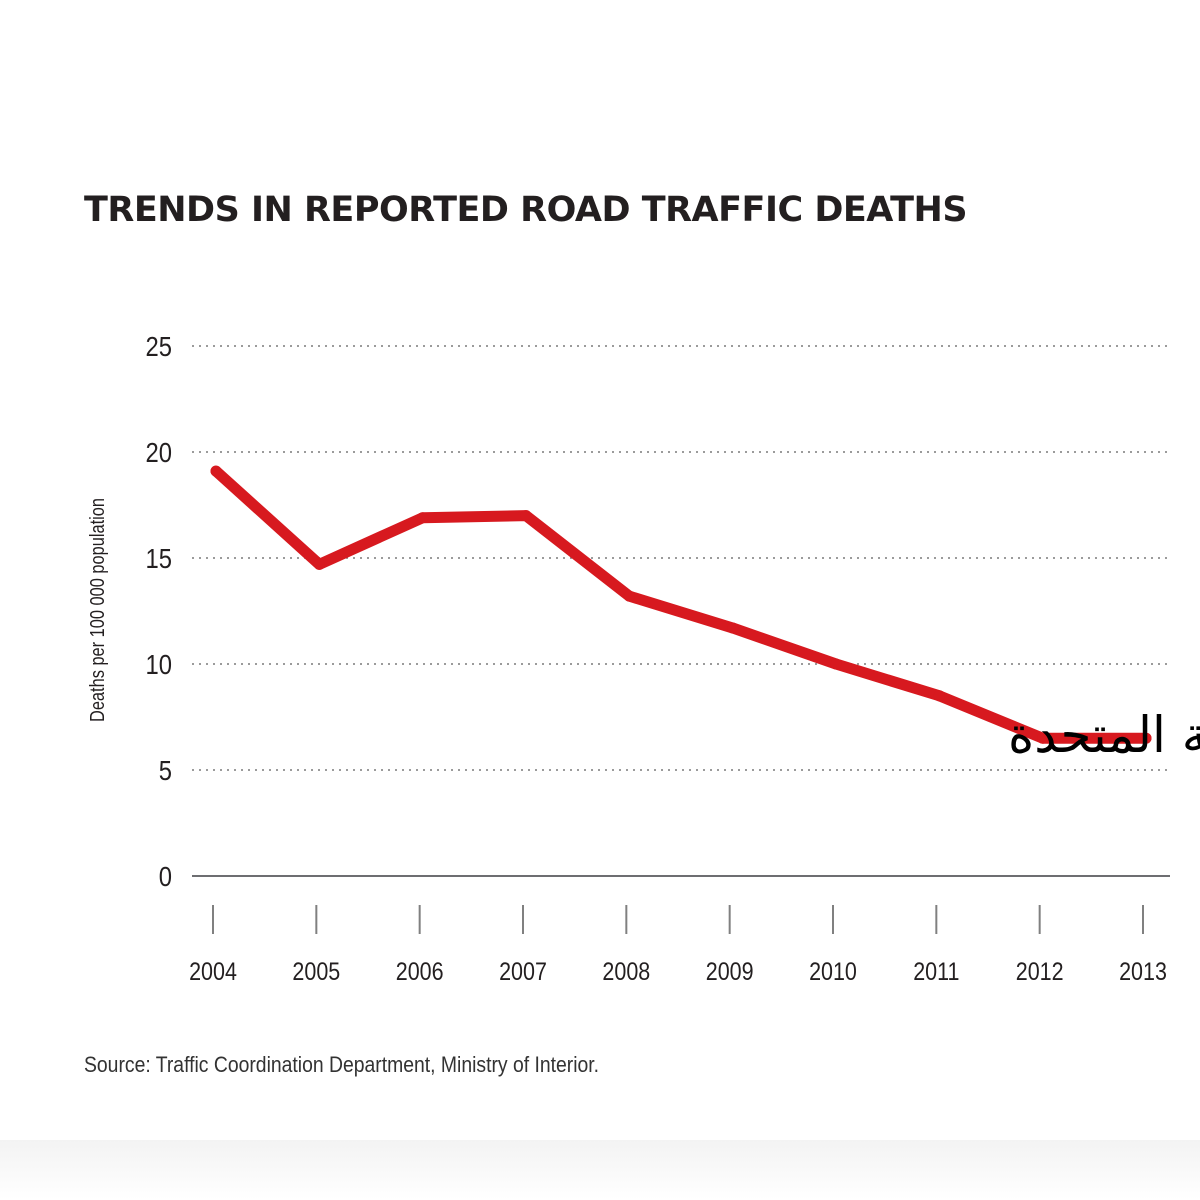  I want to click on y-tick-label: 20, so click(159, 452).